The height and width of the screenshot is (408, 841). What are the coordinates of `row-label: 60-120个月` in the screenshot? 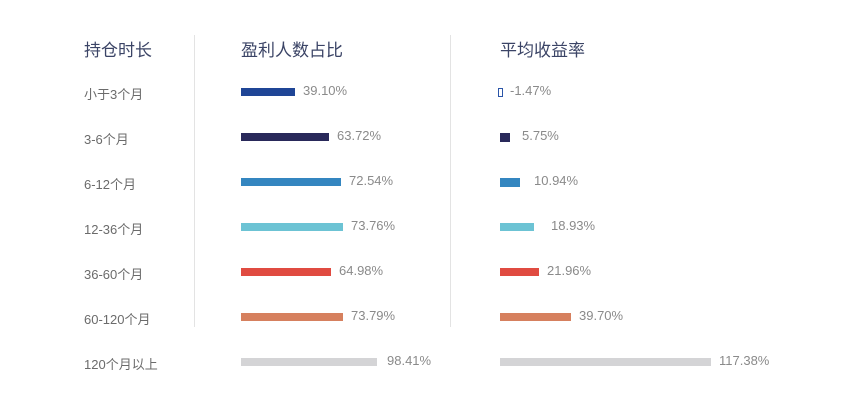 It's located at (117, 319).